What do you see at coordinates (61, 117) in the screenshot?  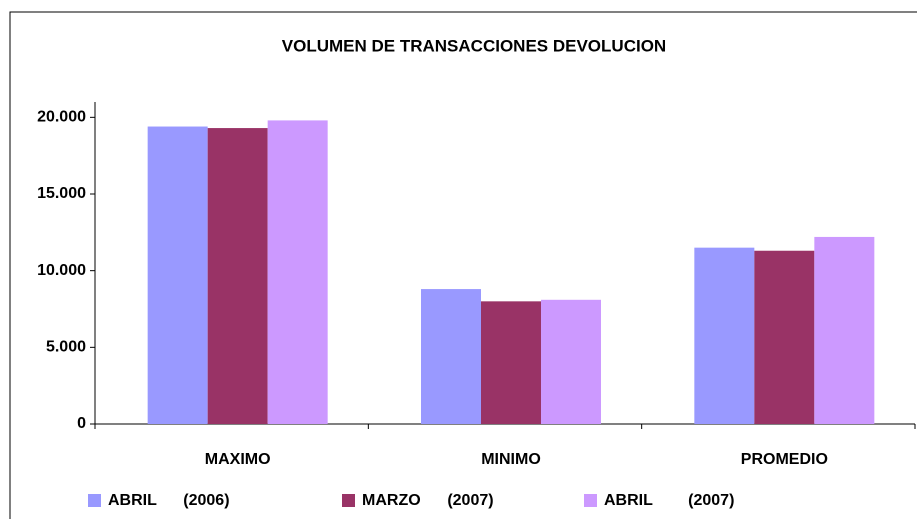 I see `y-tick-label: 20.000` at bounding box center [61, 117].